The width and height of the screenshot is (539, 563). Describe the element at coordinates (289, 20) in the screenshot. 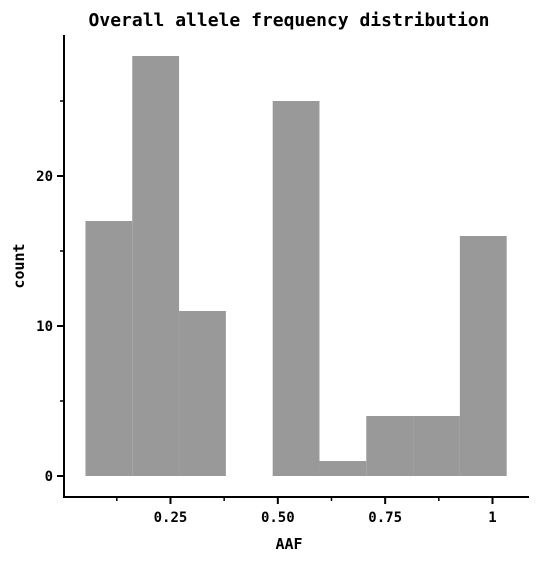

I see `chart-title: Overall allele frequency distribution` at that location.